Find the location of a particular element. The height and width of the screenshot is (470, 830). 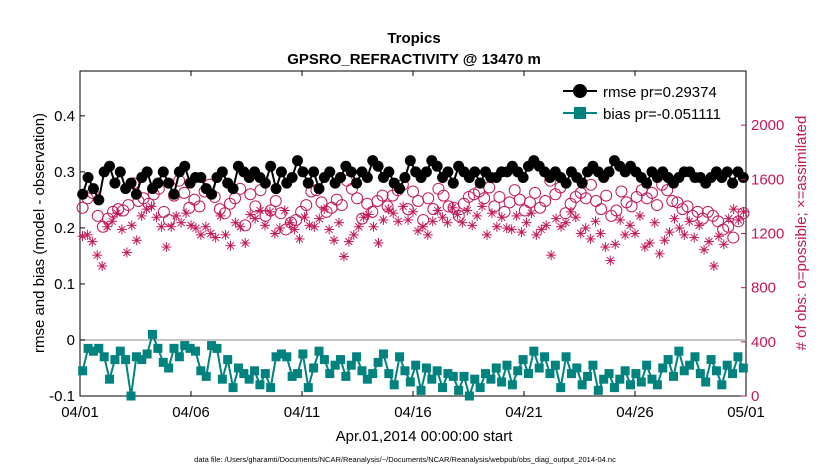

y2-tick-label: 2000 is located at coordinates (767, 125).